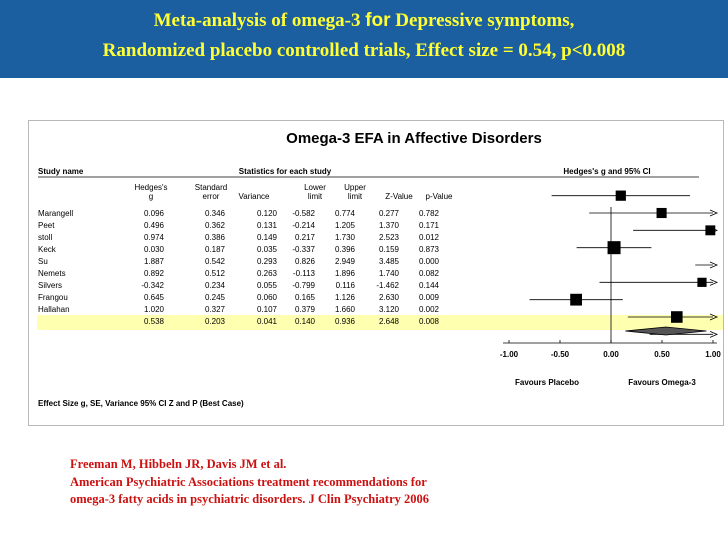 The height and width of the screenshot is (546, 728). What do you see at coordinates (429, 249) in the screenshot?
I see `stat-cell: 0.873` at bounding box center [429, 249].